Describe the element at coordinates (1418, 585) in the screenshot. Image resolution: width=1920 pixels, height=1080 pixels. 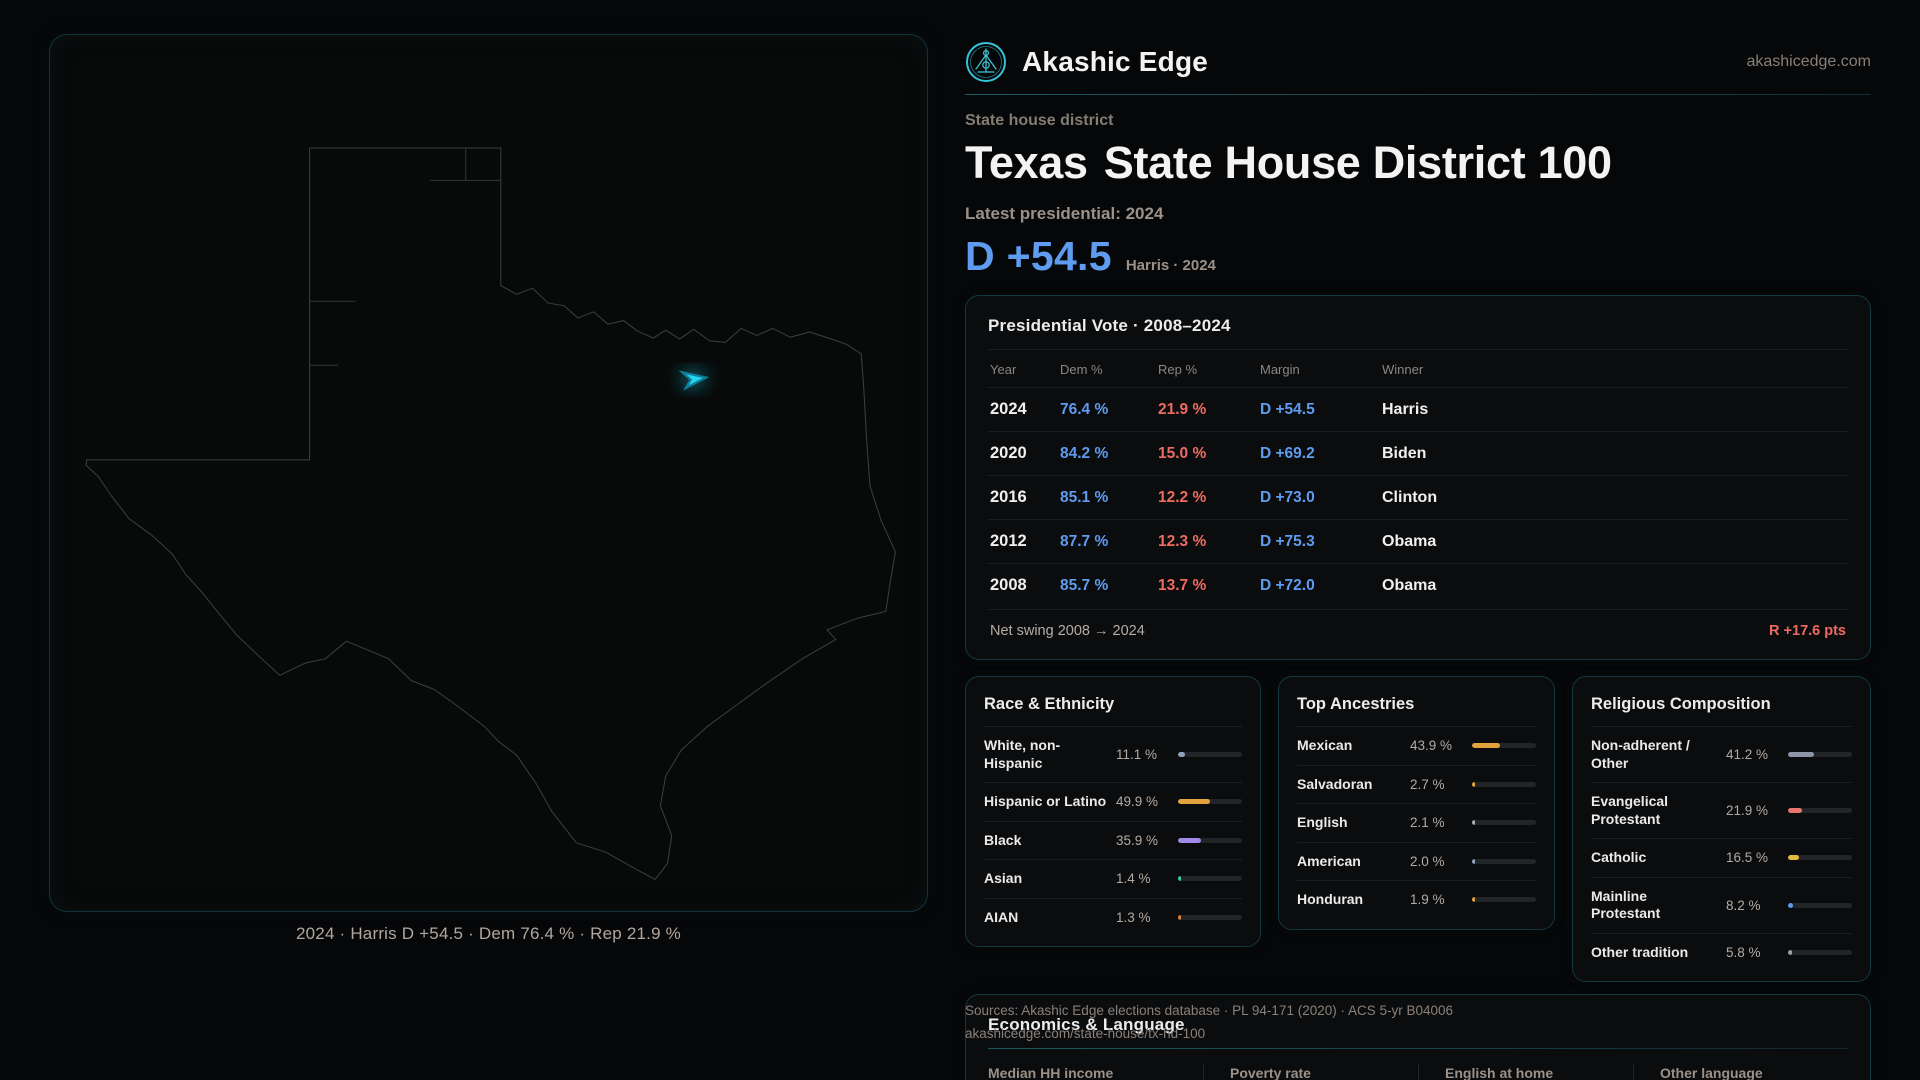
I see `table-row: 2008 85.7 % 13.7 % D +72.0 Obama` at that location.